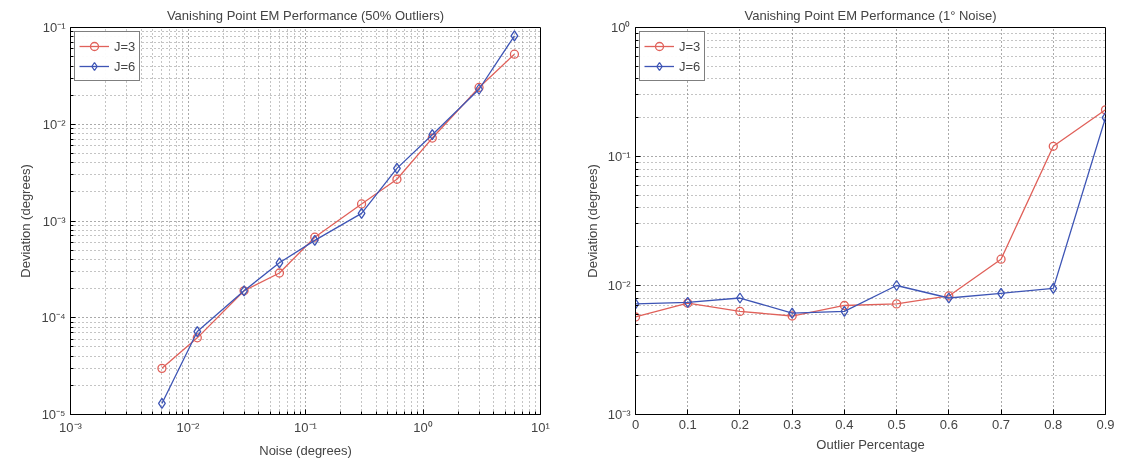 The height and width of the screenshot is (460, 1130). Describe the element at coordinates (541, 427) in the screenshot. I see `x-tick-label: 10¹` at that location.